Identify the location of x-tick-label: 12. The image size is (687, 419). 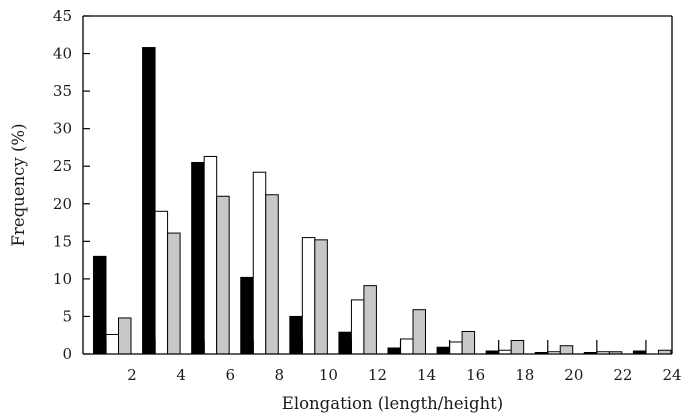
(377, 375).